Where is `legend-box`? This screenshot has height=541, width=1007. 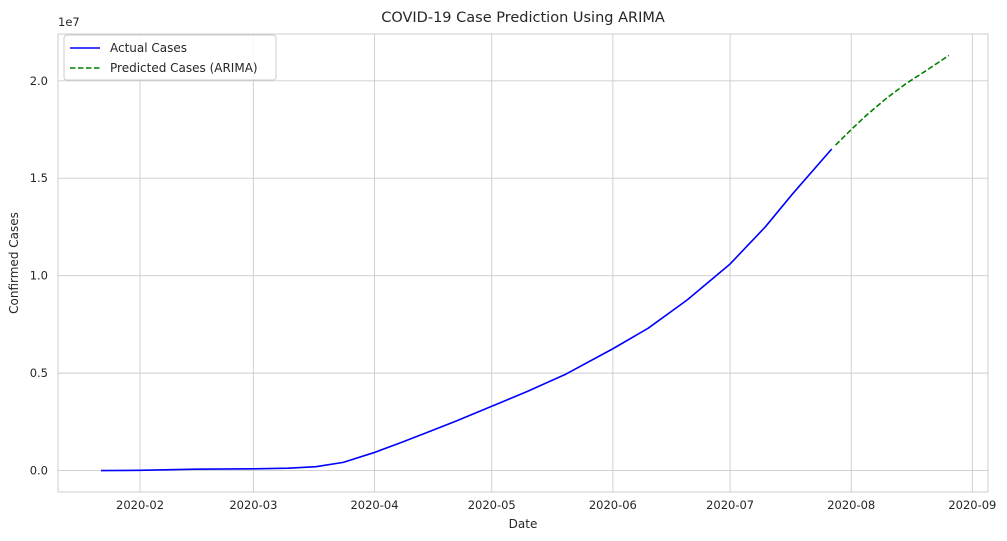
legend-box is located at coordinates (170, 57).